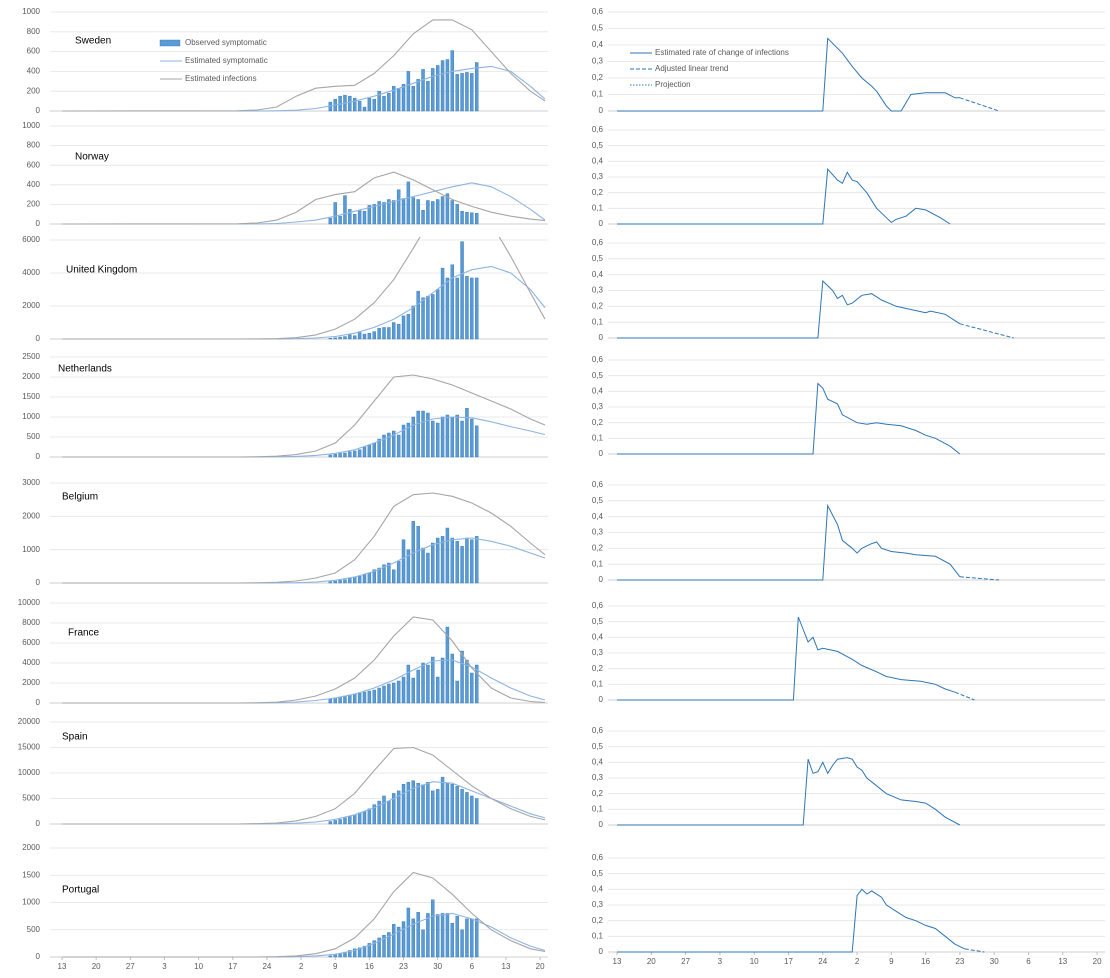  What do you see at coordinates (720, 961) in the screenshot?
I see `x-tick-label: 3` at bounding box center [720, 961].